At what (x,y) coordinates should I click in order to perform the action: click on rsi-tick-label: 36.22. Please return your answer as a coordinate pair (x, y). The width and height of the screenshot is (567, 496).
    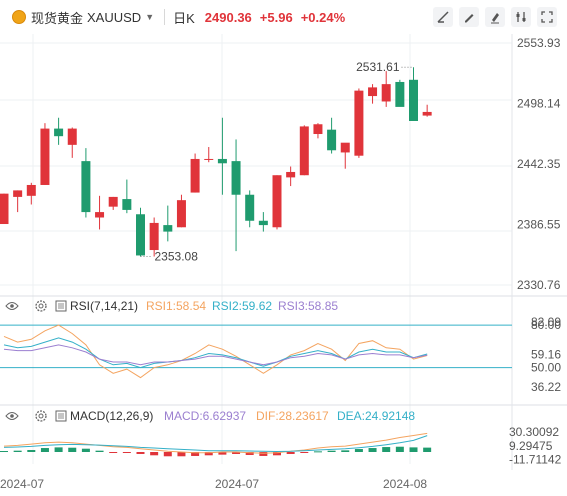
    Looking at the image, I should click on (546, 387).